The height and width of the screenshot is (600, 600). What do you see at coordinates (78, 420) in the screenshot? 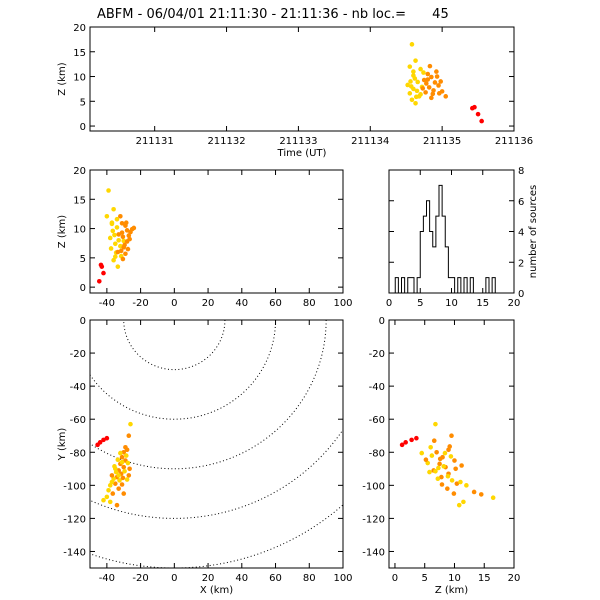
I see `y-tick-label: -60` at bounding box center [78, 420].